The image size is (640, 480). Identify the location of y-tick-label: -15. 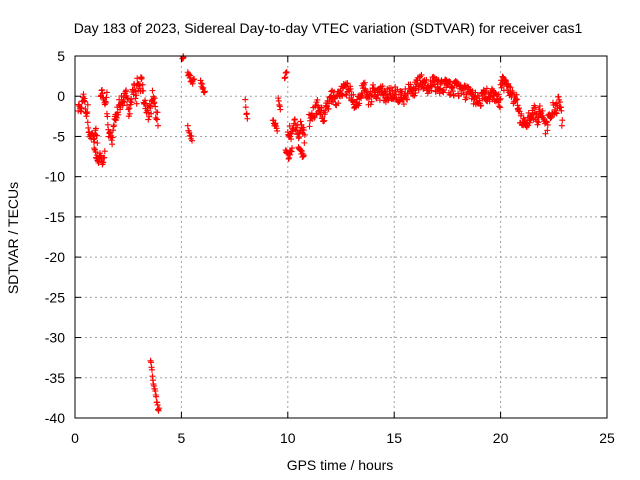
(55, 217).